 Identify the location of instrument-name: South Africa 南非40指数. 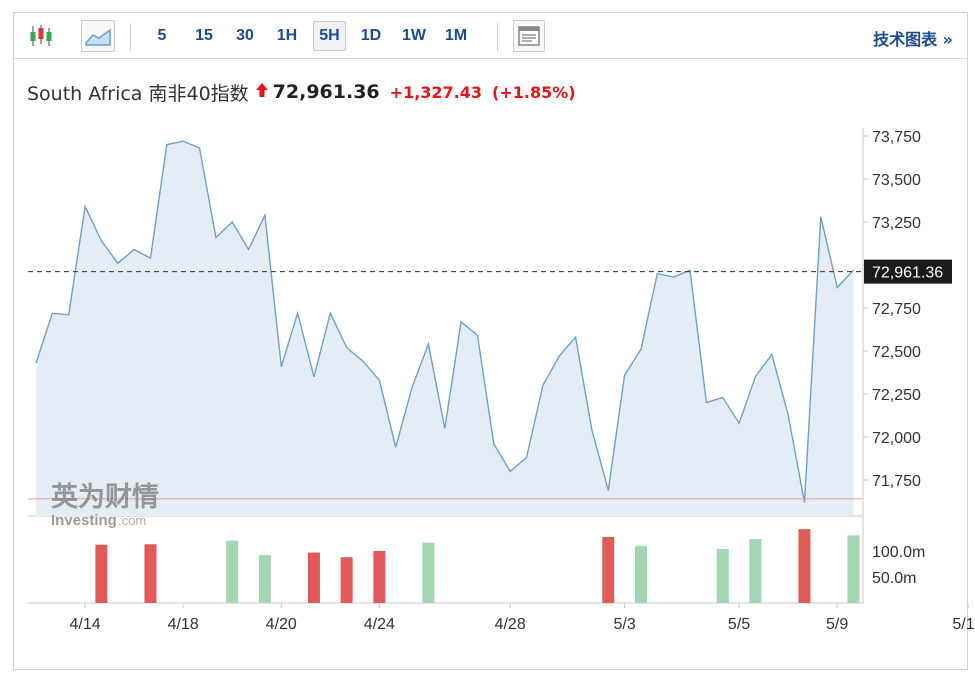
(138, 93).